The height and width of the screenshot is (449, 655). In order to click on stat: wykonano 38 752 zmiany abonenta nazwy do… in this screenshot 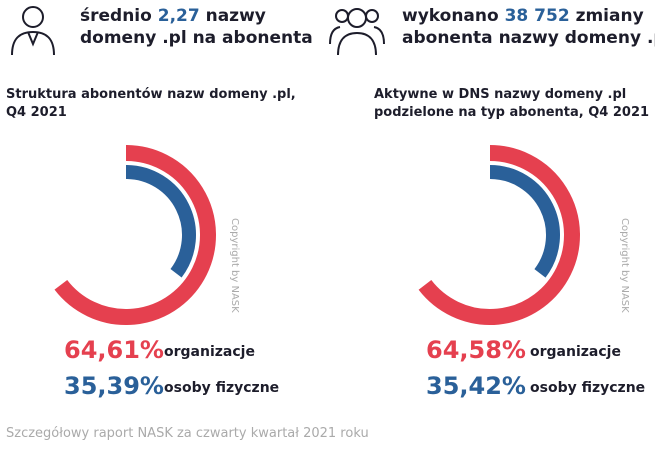, I will do `click(528, 27)`.